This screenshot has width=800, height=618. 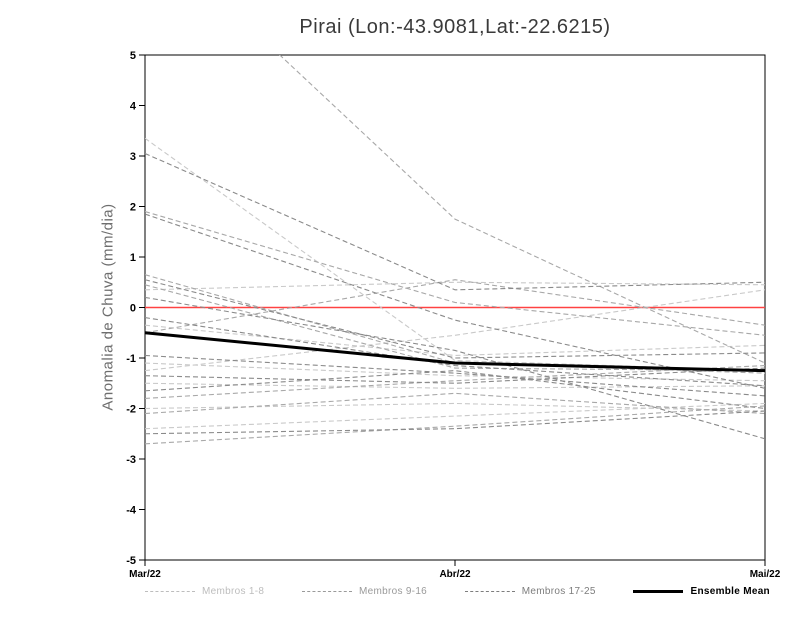 I want to click on svg-text: -1, so click(x=131, y=359).